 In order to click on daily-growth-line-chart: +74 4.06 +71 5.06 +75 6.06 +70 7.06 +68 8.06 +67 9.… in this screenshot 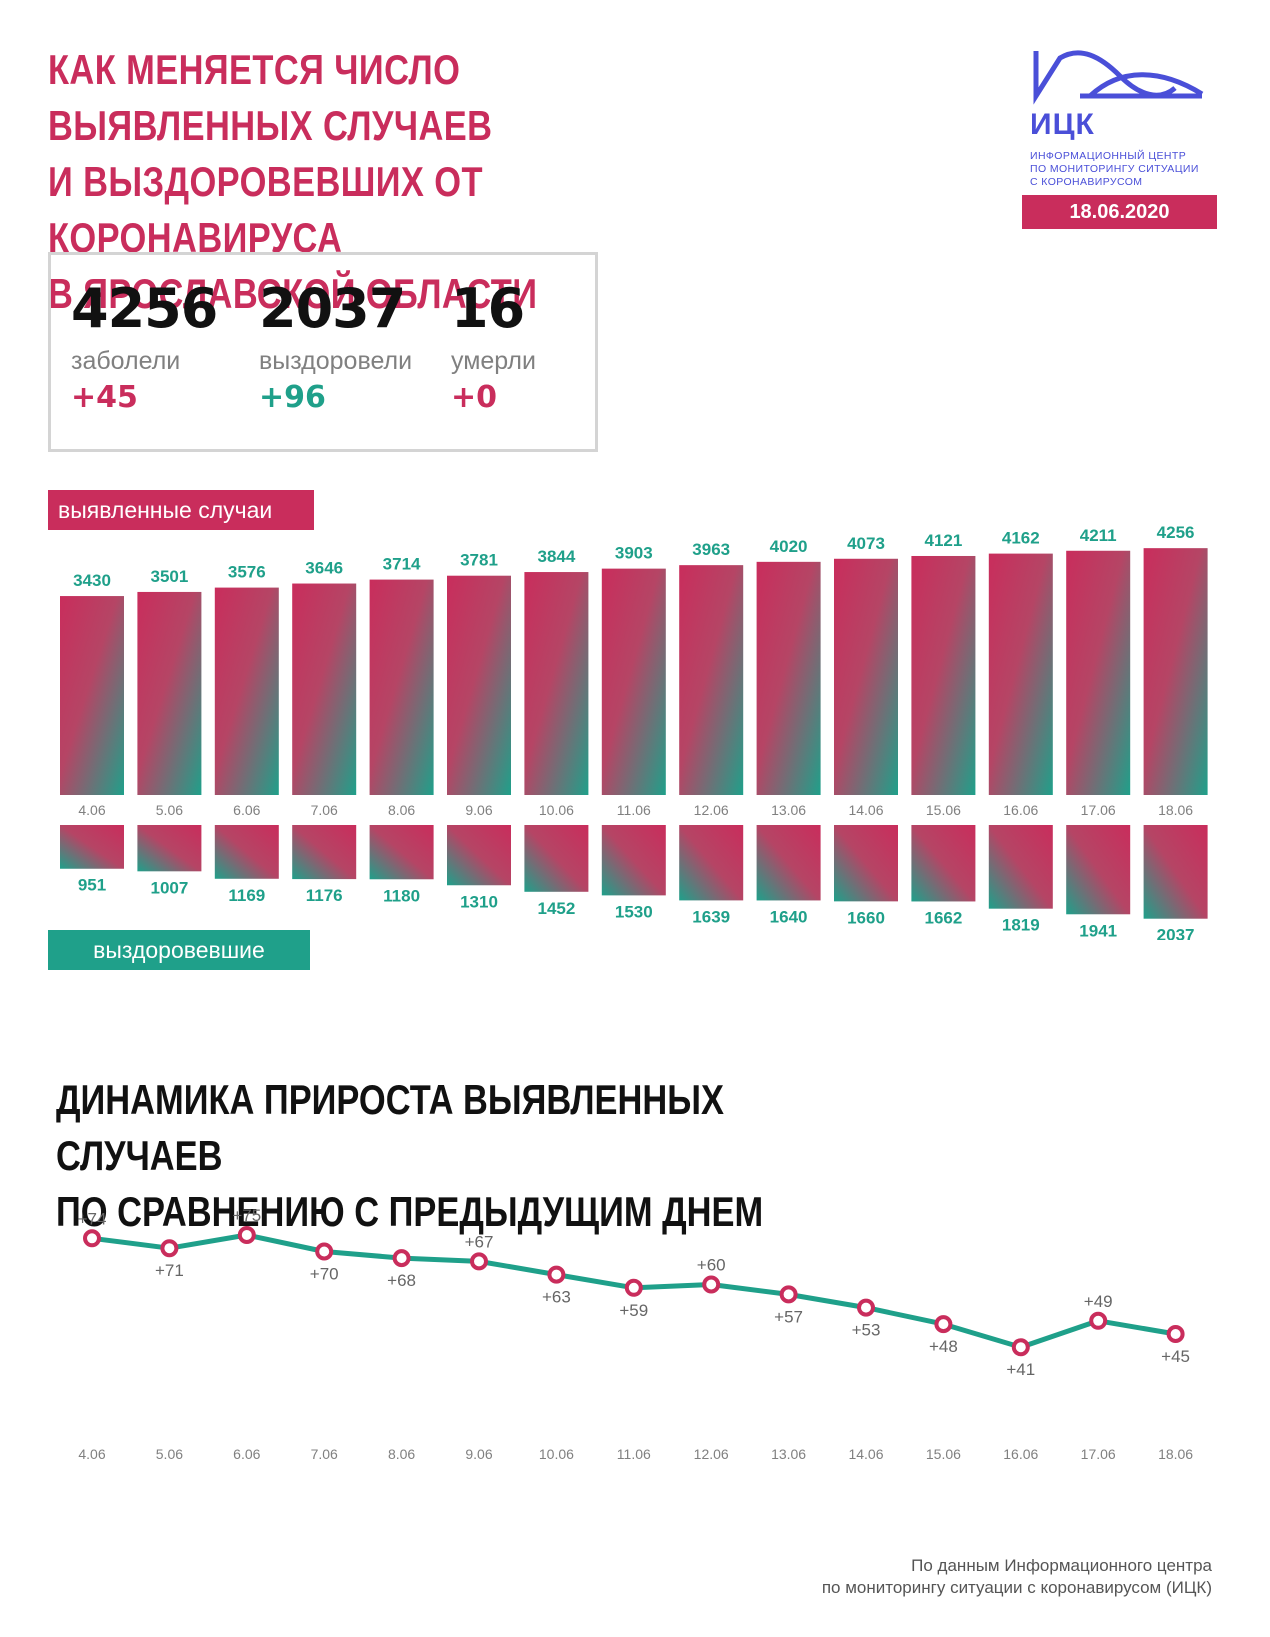, I will do `click(636, 1334)`.